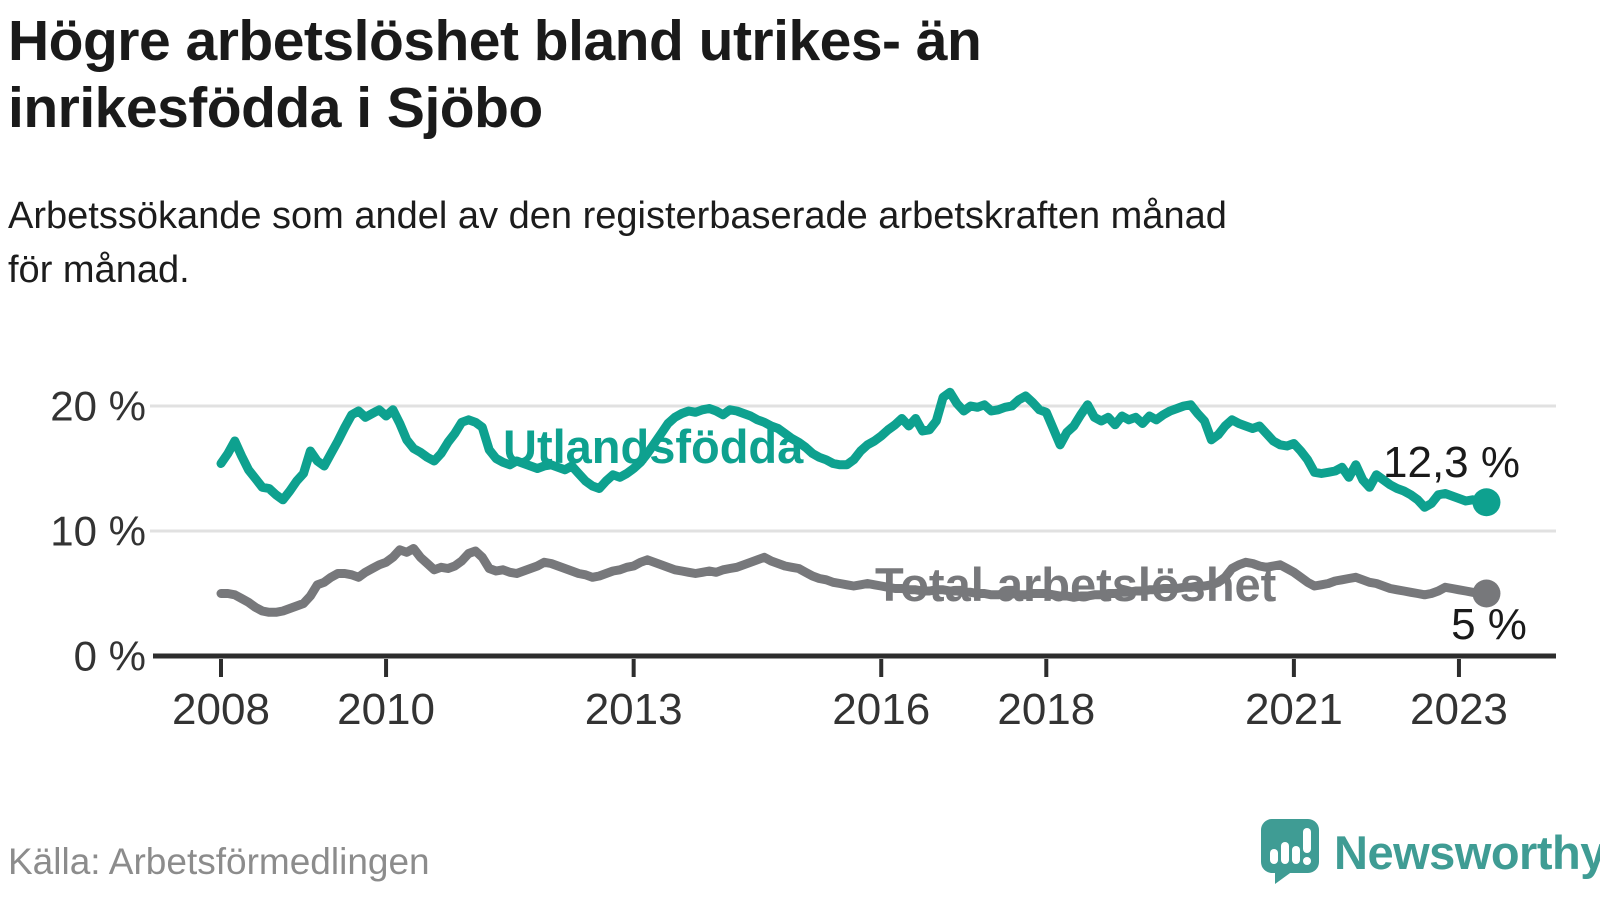  Describe the element at coordinates (853, 580) in the screenshot. I see `series-line-total-arbetsl-shet` at that location.